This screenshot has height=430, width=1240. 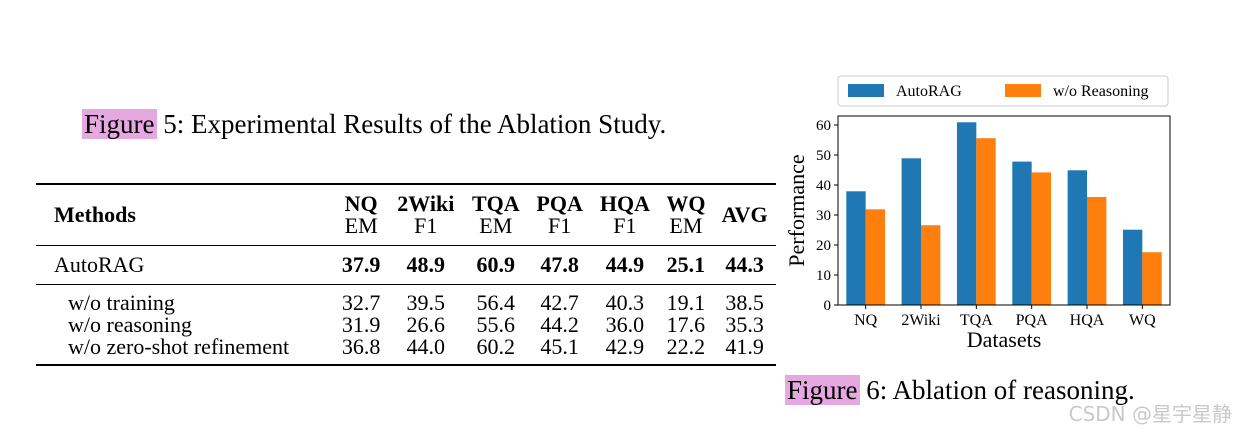 I want to click on column-header: AVG, so click(x=744, y=215).